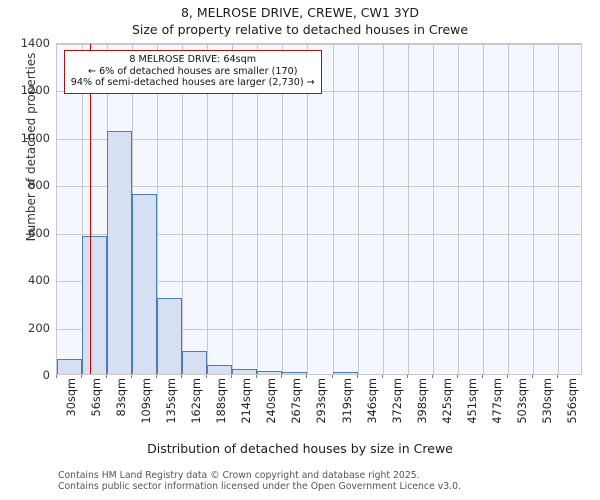  What do you see at coordinates (472, 401) in the screenshot?
I see `x-axis-tick-label: 451sqm` at bounding box center [472, 401].